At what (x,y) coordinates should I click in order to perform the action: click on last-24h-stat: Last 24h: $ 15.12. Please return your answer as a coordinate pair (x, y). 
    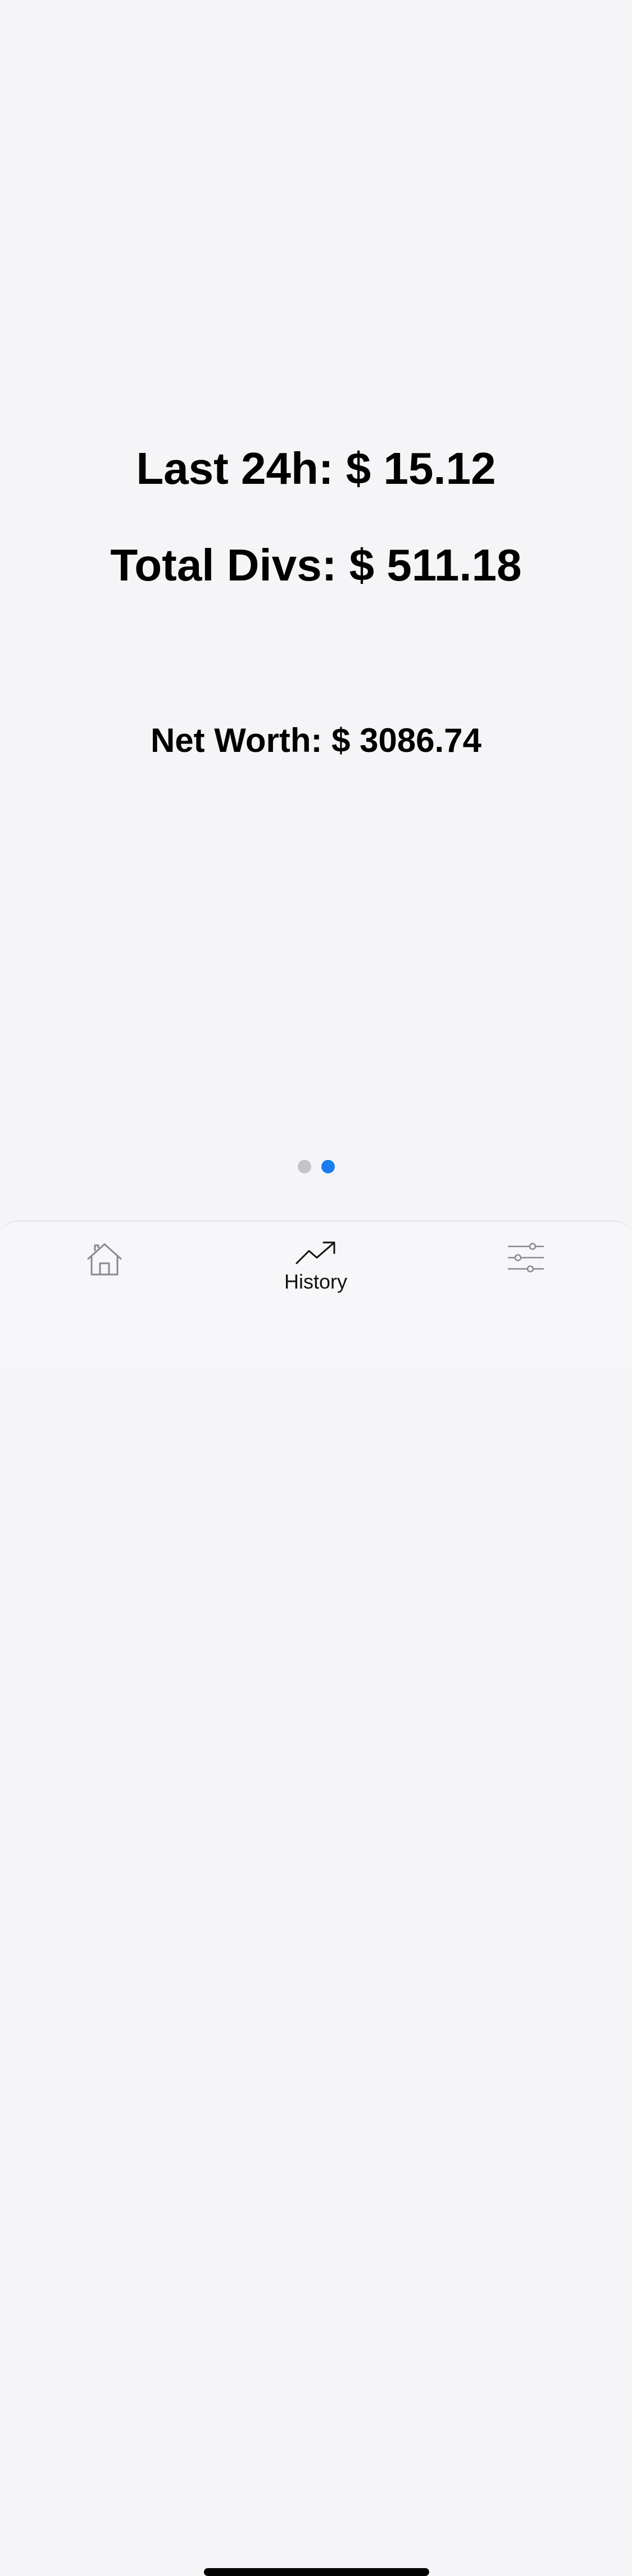
    Looking at the image, I should click on (316, 468).